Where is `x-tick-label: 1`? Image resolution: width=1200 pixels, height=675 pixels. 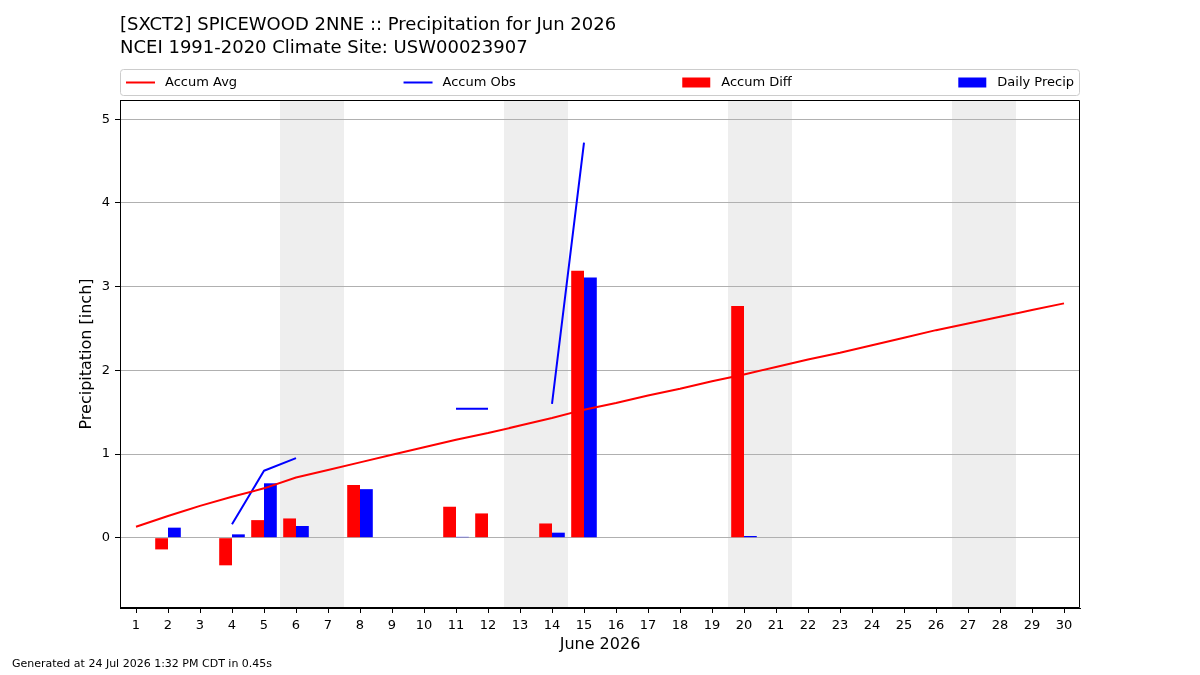
x-tick-label: 1 is located at coordinates (136, 625).